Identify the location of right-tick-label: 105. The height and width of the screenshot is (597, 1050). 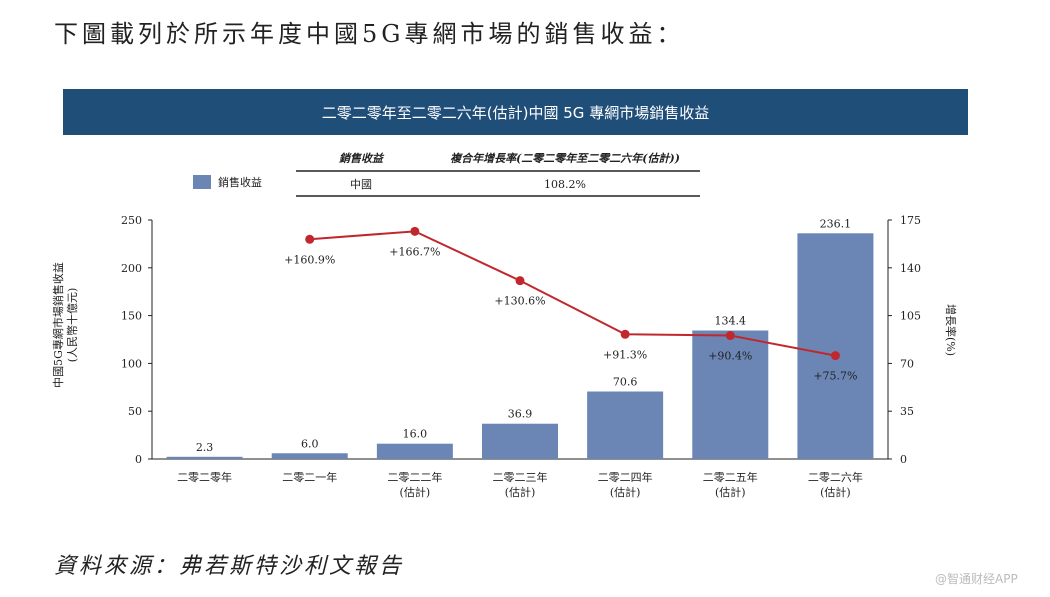
(910, 316).